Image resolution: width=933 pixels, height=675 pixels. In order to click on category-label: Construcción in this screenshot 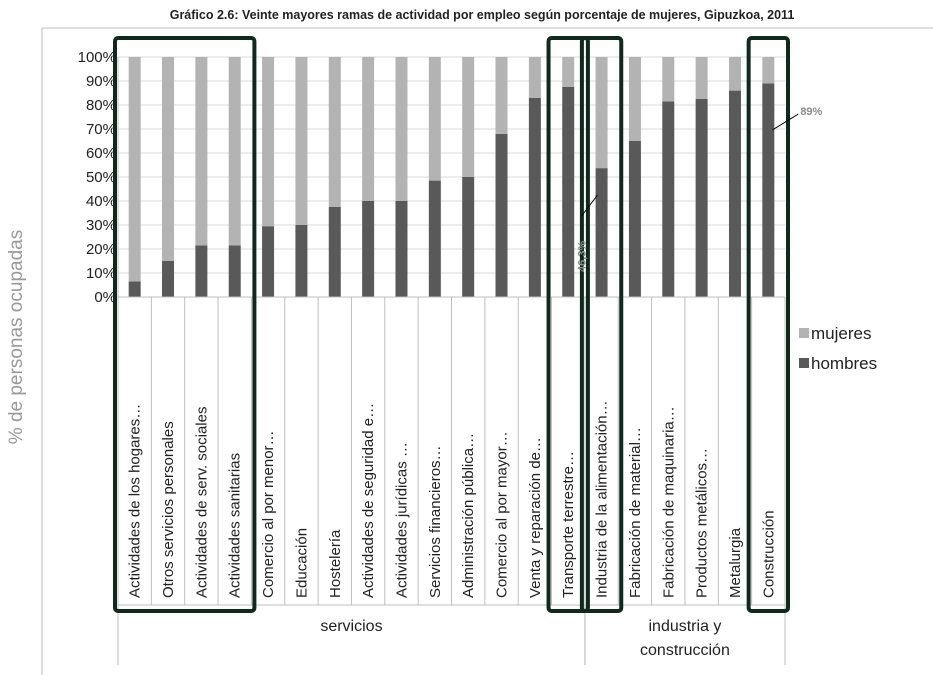, I will do `click(768, 554)`.